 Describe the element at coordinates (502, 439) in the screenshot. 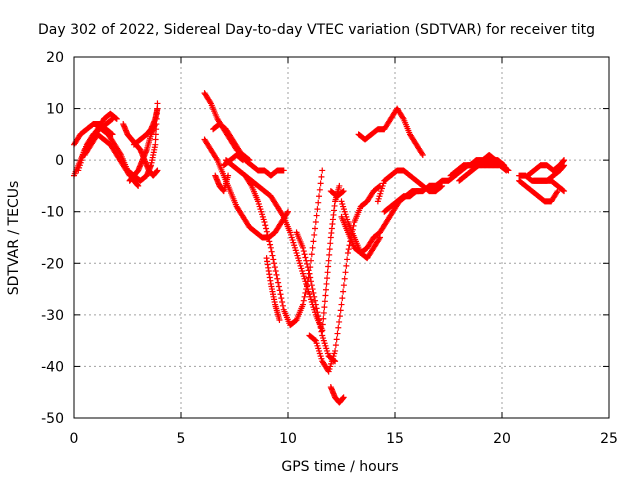

I see `x-tick-label: 20` at that location.